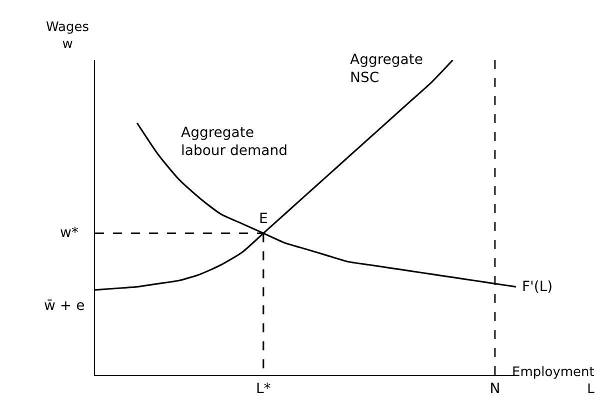  Describe the element at coordinates (537, 287) in the screenshot. I see `text: F'(L)` at that location.